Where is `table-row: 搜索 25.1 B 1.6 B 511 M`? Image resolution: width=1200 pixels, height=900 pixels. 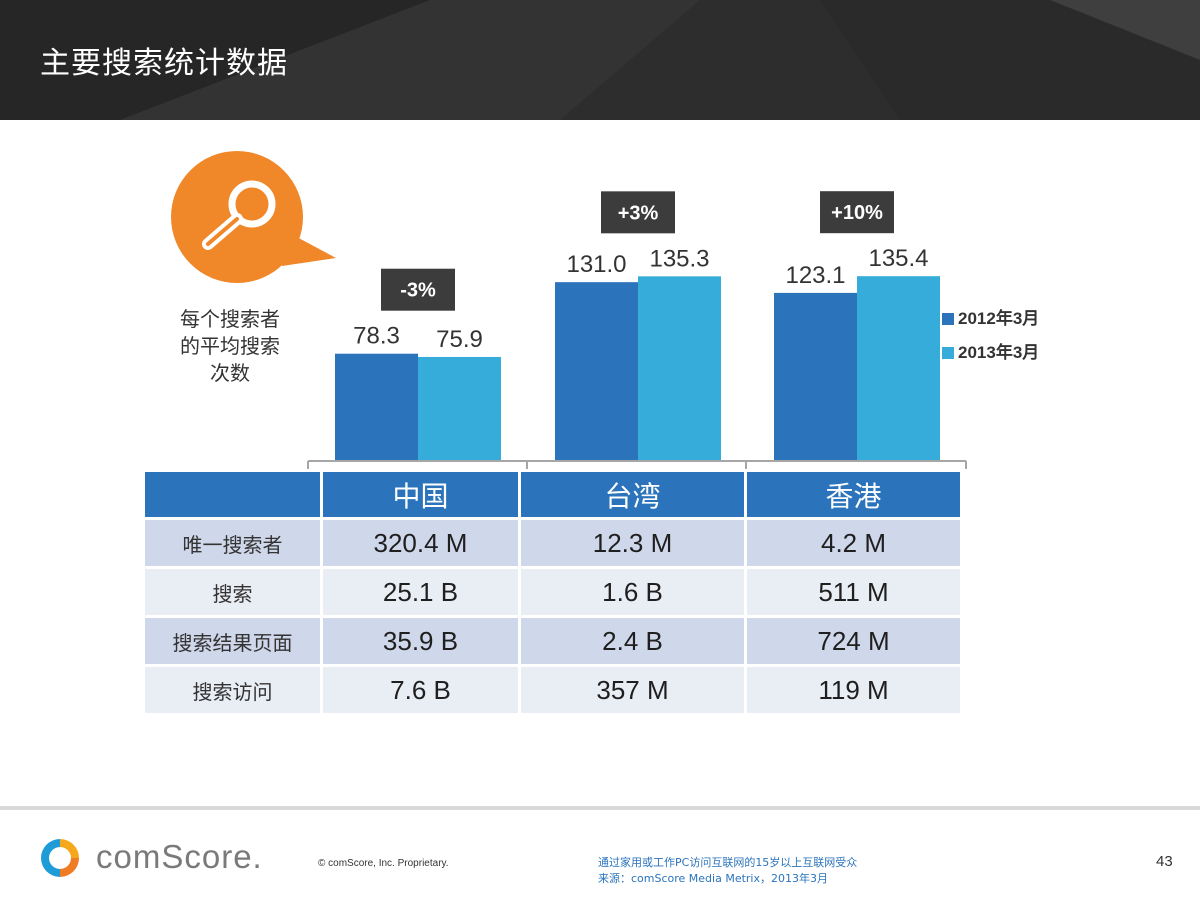 table-row: 搜索 25.1 B 1.6 B 511 M is located at coordinates (554, 593).